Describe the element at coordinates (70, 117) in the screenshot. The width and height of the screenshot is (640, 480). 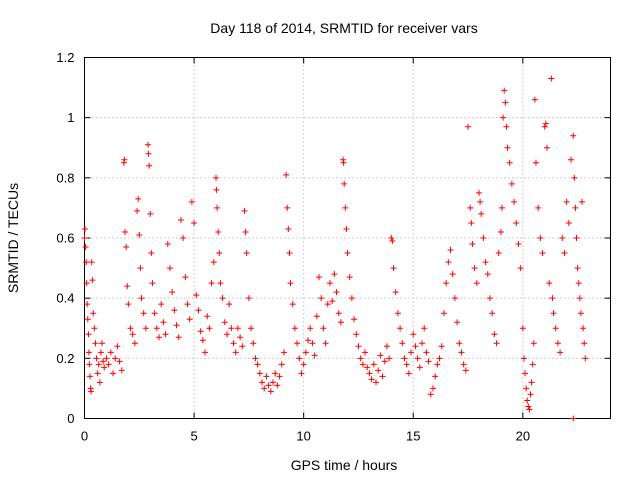
I see `y-tick-label: 1` at that location.